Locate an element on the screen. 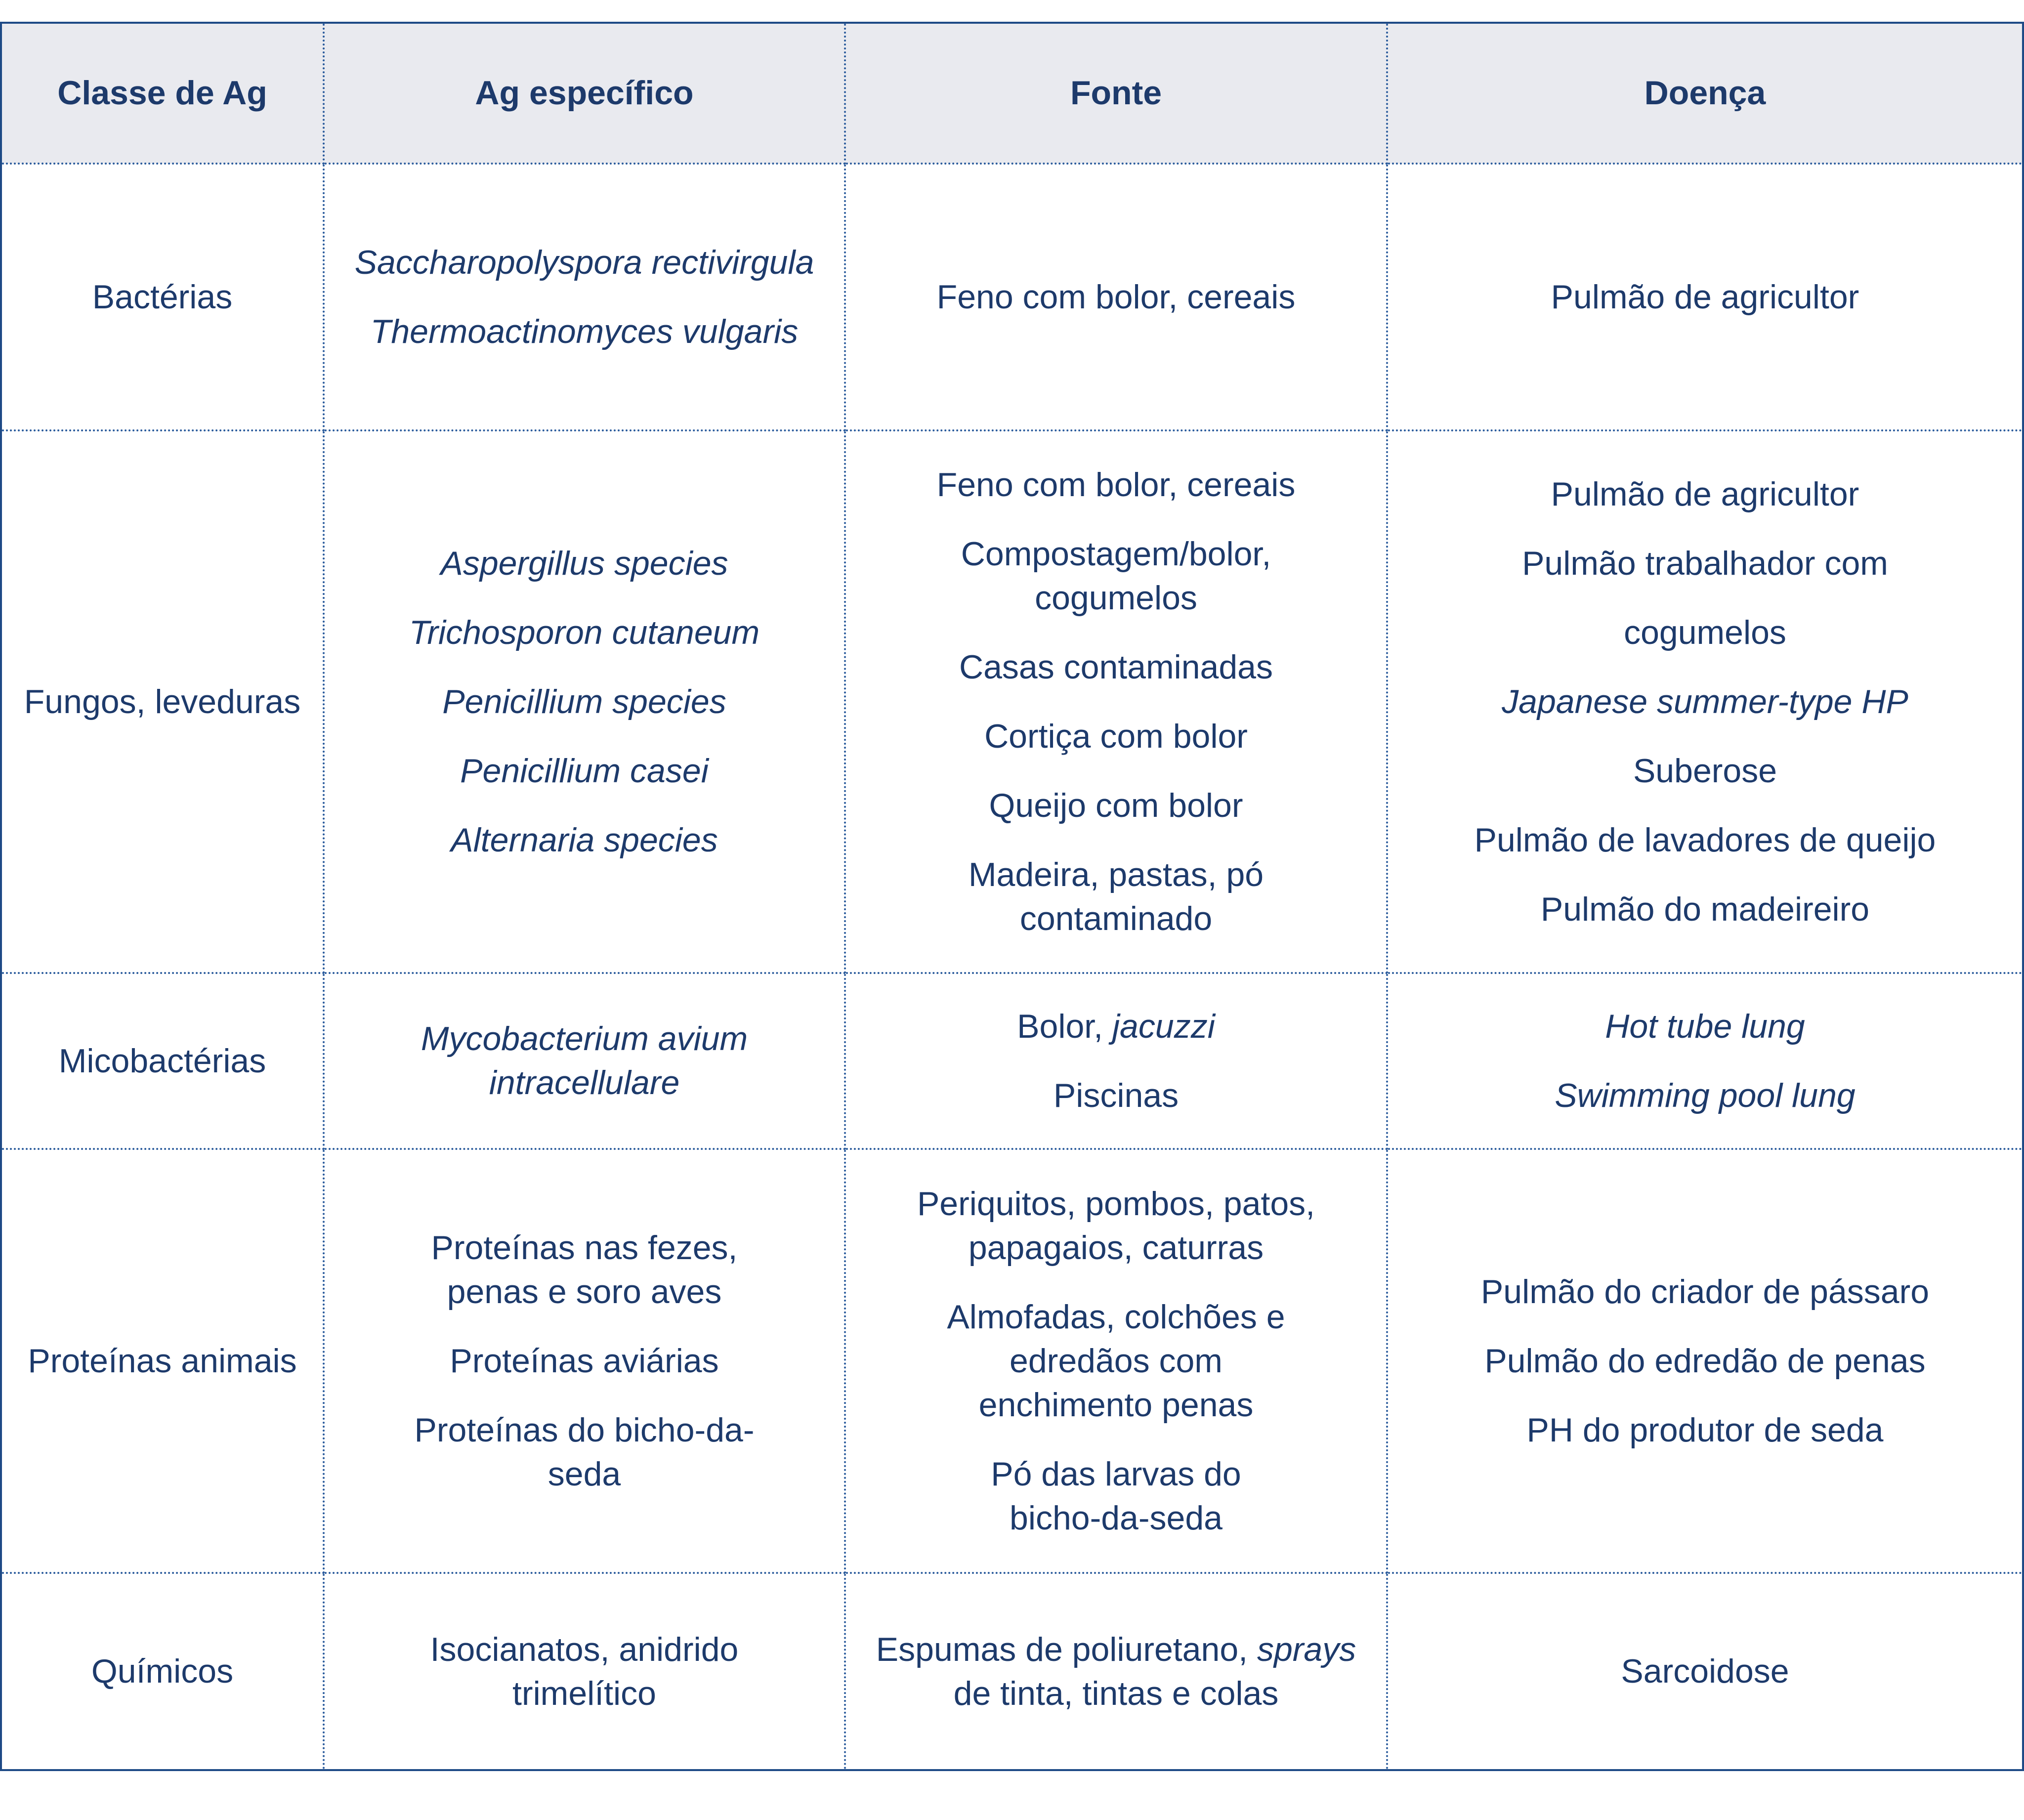 The width and height of the screenshot is (2024, 1820). text: Mycobacterium avium intracellulare is located at coordinates (584, 1060).